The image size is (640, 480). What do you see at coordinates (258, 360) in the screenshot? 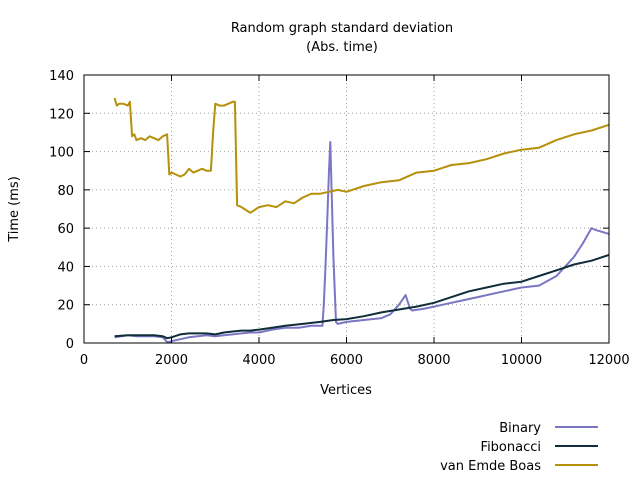
I see `x-tick-label: 4000` at bounding box center [258, 360].